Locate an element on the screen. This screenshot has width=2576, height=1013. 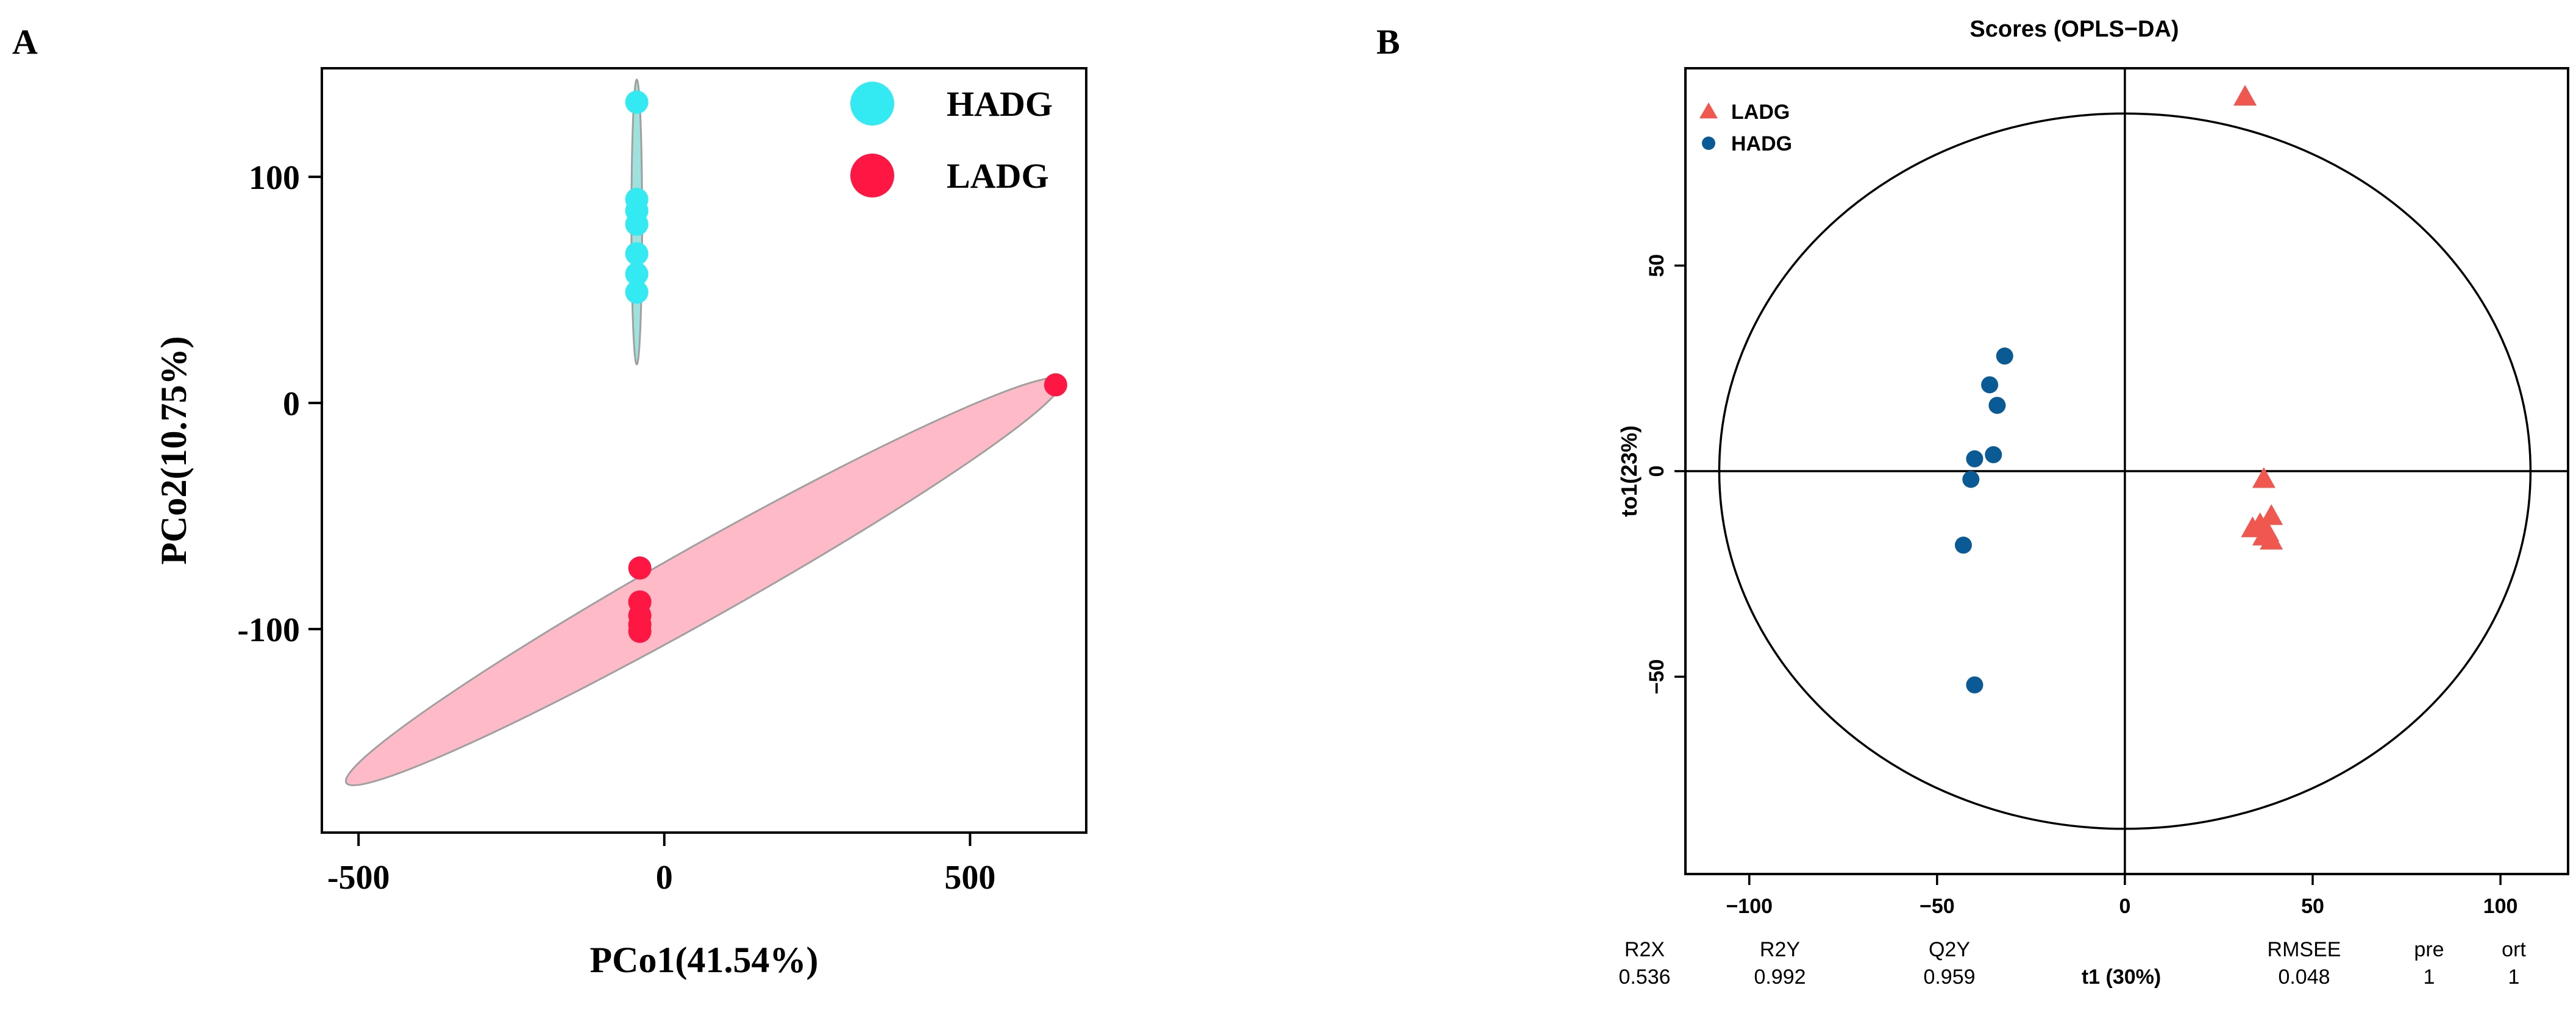
panel-b-metric-value: 0.048 is located at coordinates (2304, 977).